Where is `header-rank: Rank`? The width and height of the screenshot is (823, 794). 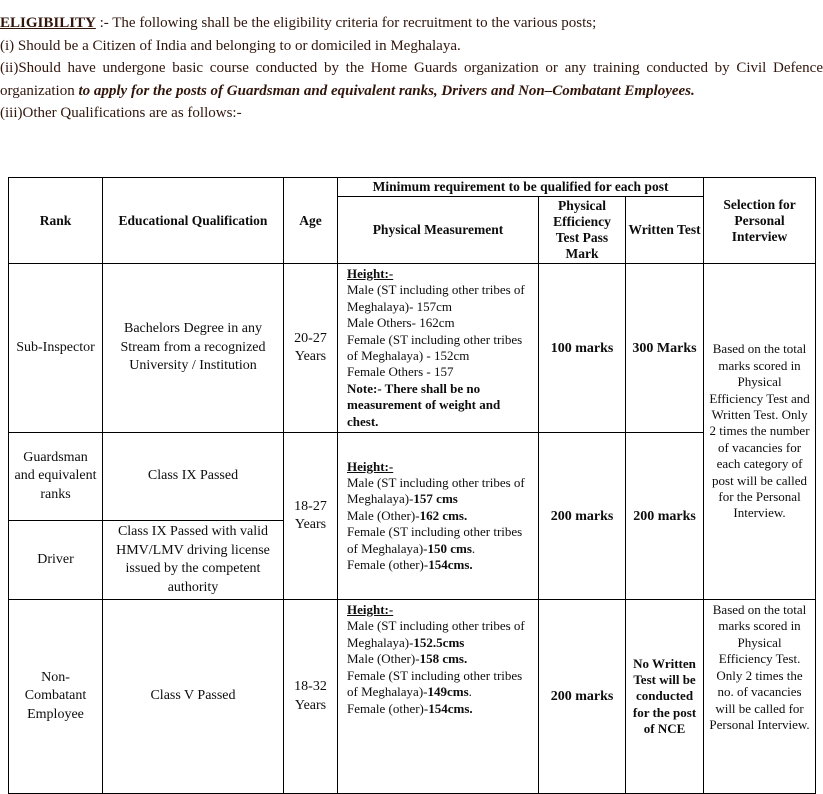
header-rank: Rank is located at coordinates (55, 220).